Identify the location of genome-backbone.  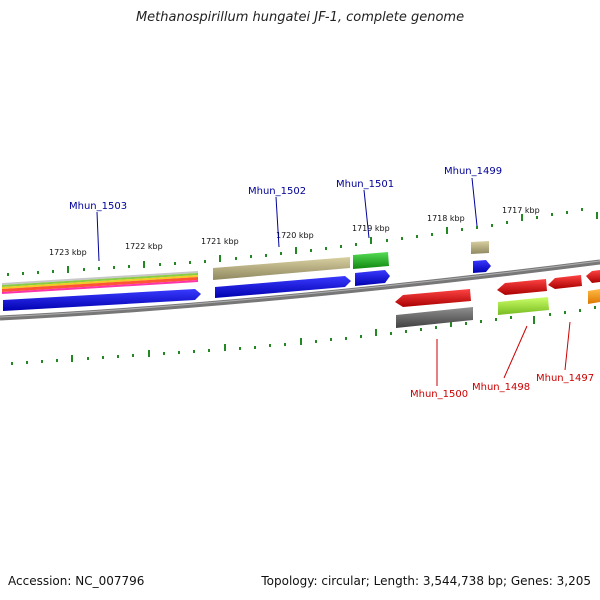
(300, 290).